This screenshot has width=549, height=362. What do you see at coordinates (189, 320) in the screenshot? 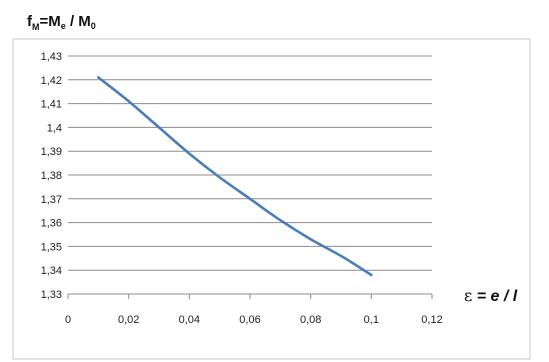
I see `x-tick-label: 0,04` at bounding box center [189, 320].